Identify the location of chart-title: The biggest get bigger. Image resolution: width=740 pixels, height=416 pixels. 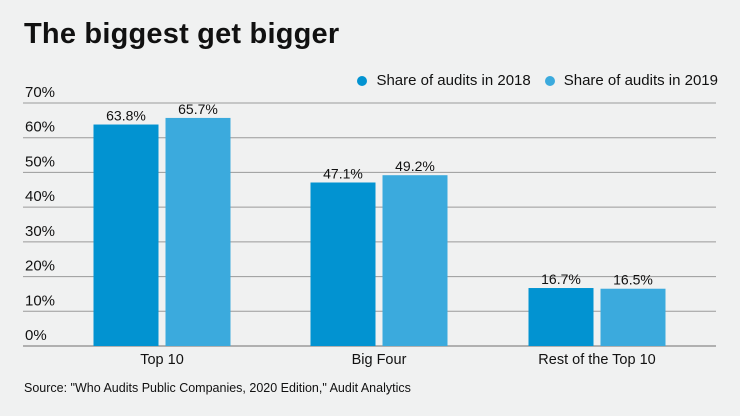
(182, 34).